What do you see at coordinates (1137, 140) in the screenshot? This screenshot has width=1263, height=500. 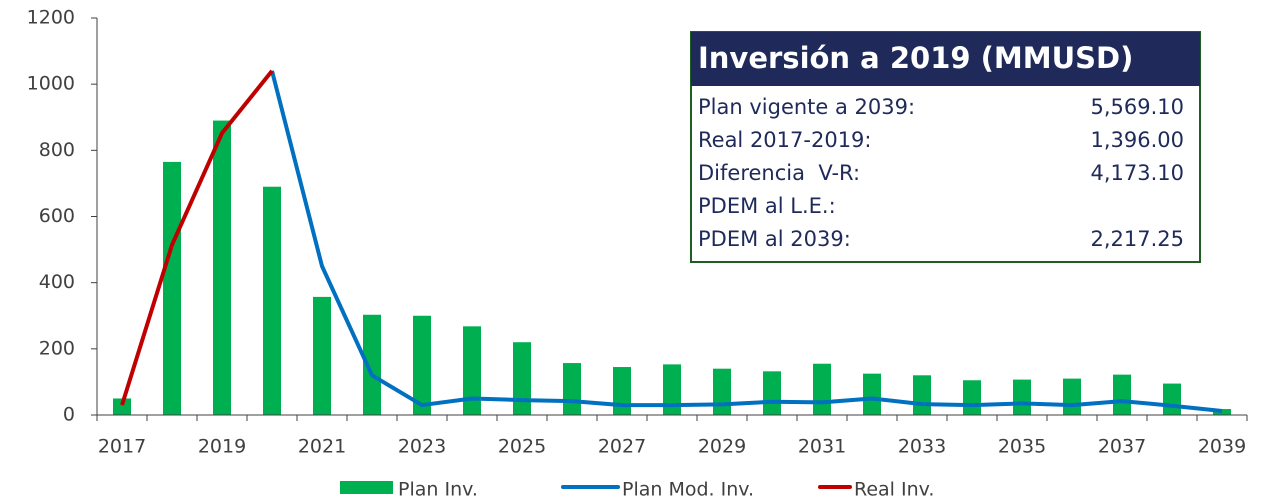 I see `info-value: 1,396.00` at bounding box center [1137, 140].